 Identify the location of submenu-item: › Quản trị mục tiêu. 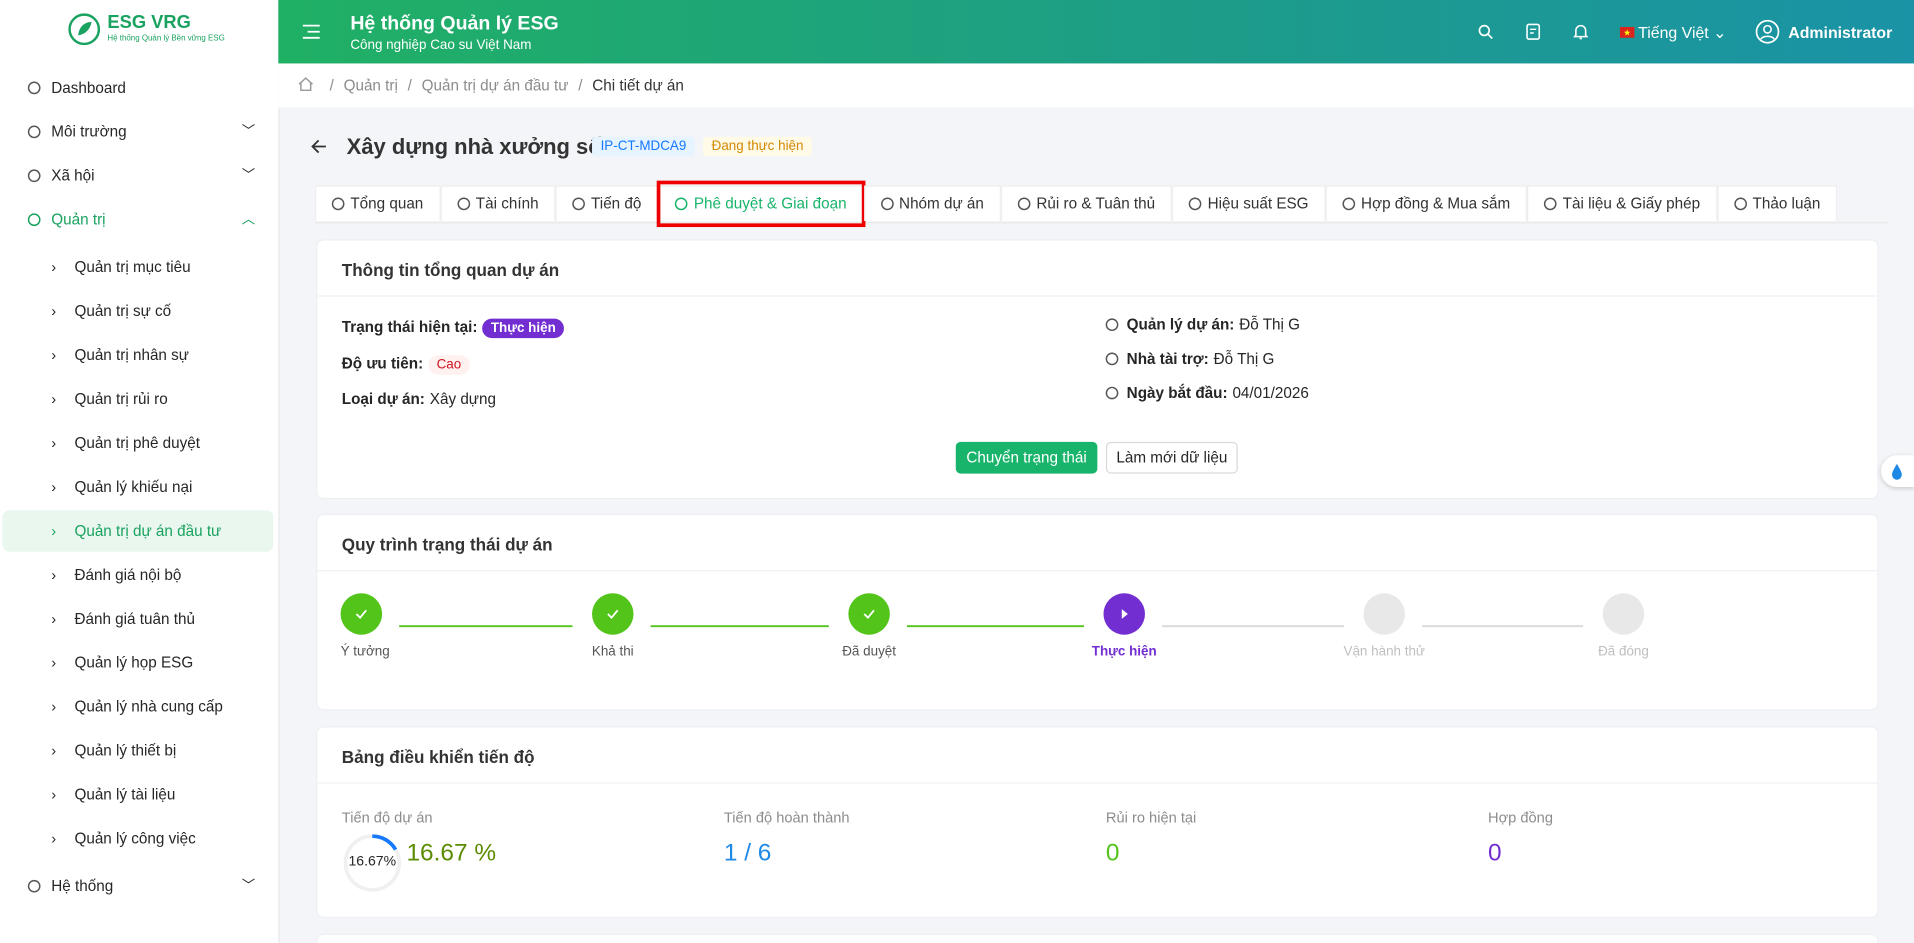
(137, 268).